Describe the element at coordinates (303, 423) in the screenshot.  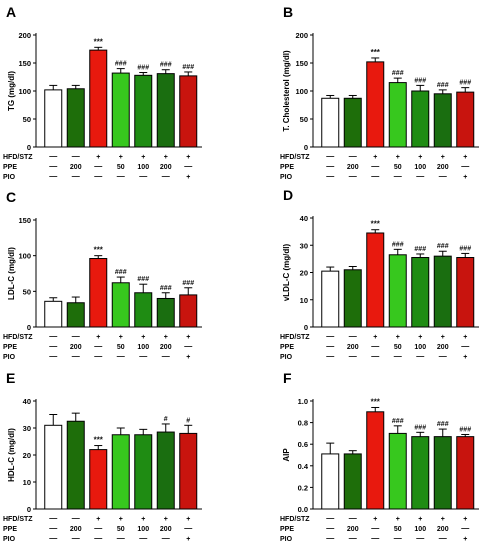
I see `y-tick-label: 0.8` at that location.